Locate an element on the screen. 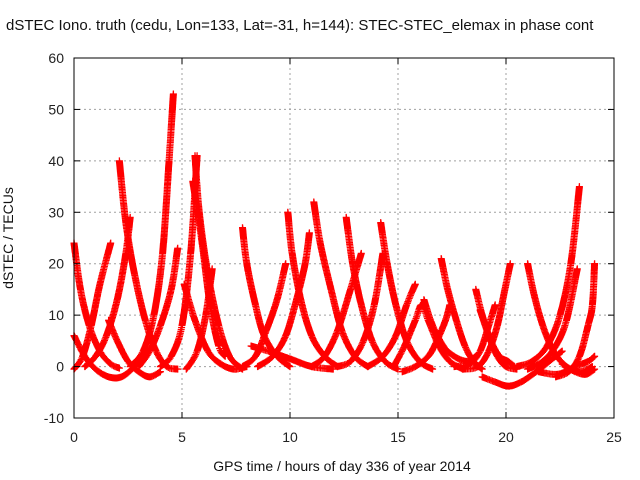 This screenshot has height=480, width=640. x-tick-label: 15 is located at coordinates (398, 437).